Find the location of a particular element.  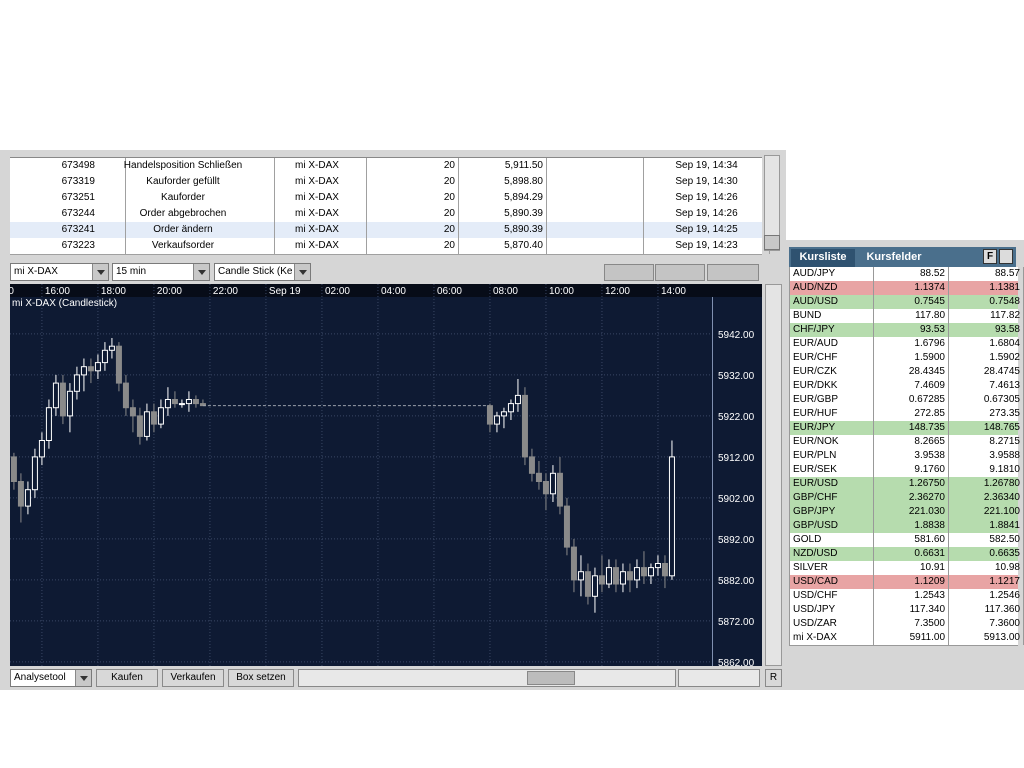

quote-row: EUR/USD 1.26750 1.26780 is located at coordinates (907, 484).